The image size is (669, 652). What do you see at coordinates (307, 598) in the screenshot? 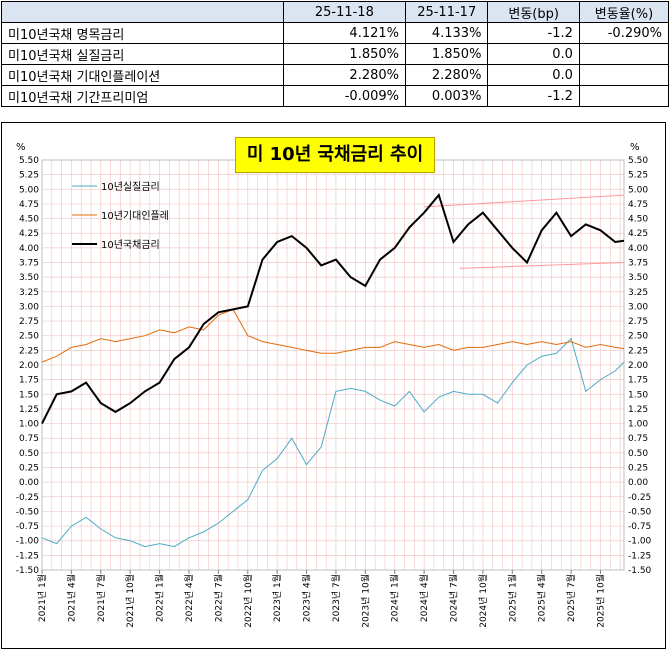
I see `x-tick-label: 2023년 4월` at bounding box center [307, 598].